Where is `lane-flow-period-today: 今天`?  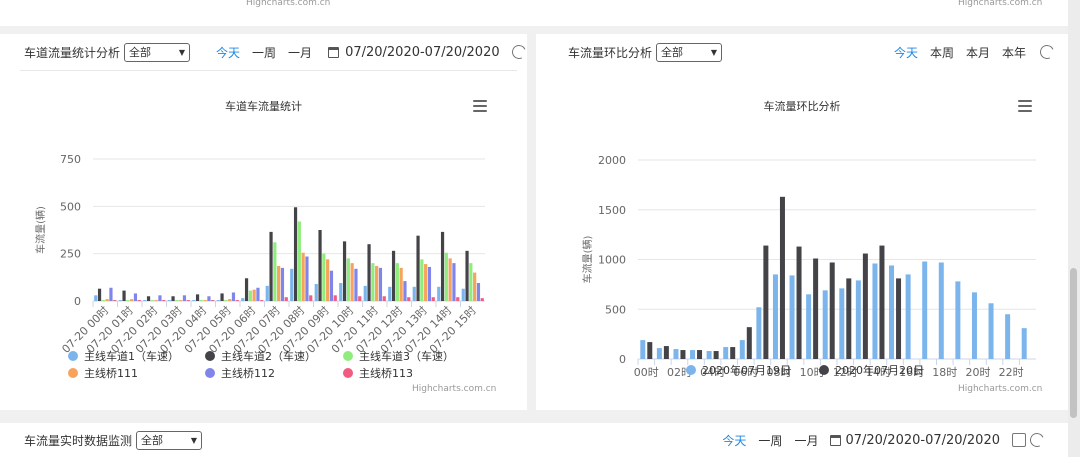 lane-flow-period-today: 今天 is located at coordinates (228, 52).